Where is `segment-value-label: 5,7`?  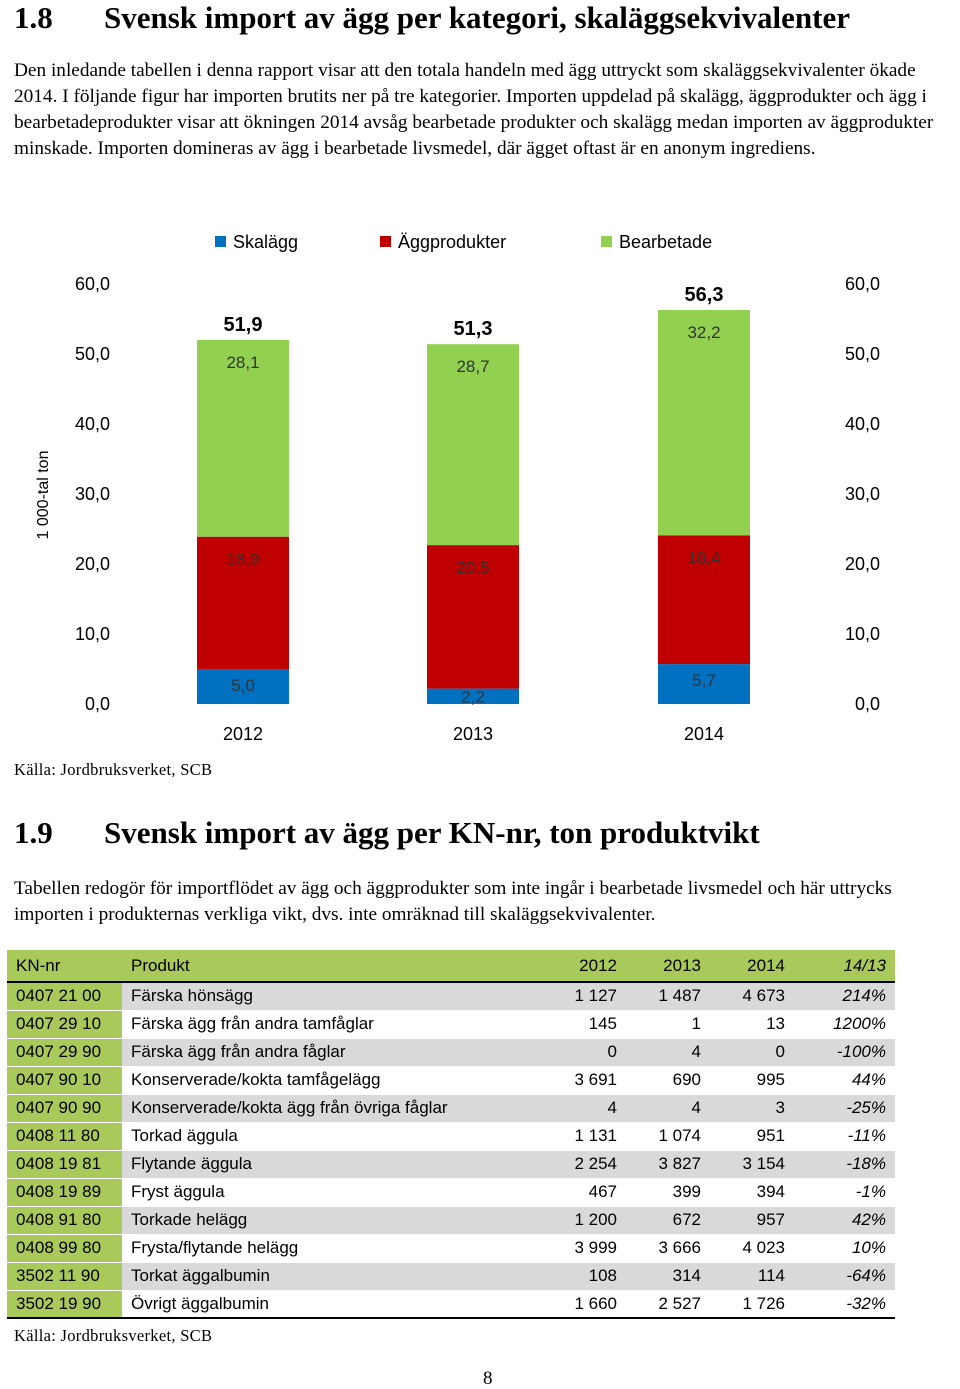 segment-value-label: 5,7 is located at coordinates (704, 680).